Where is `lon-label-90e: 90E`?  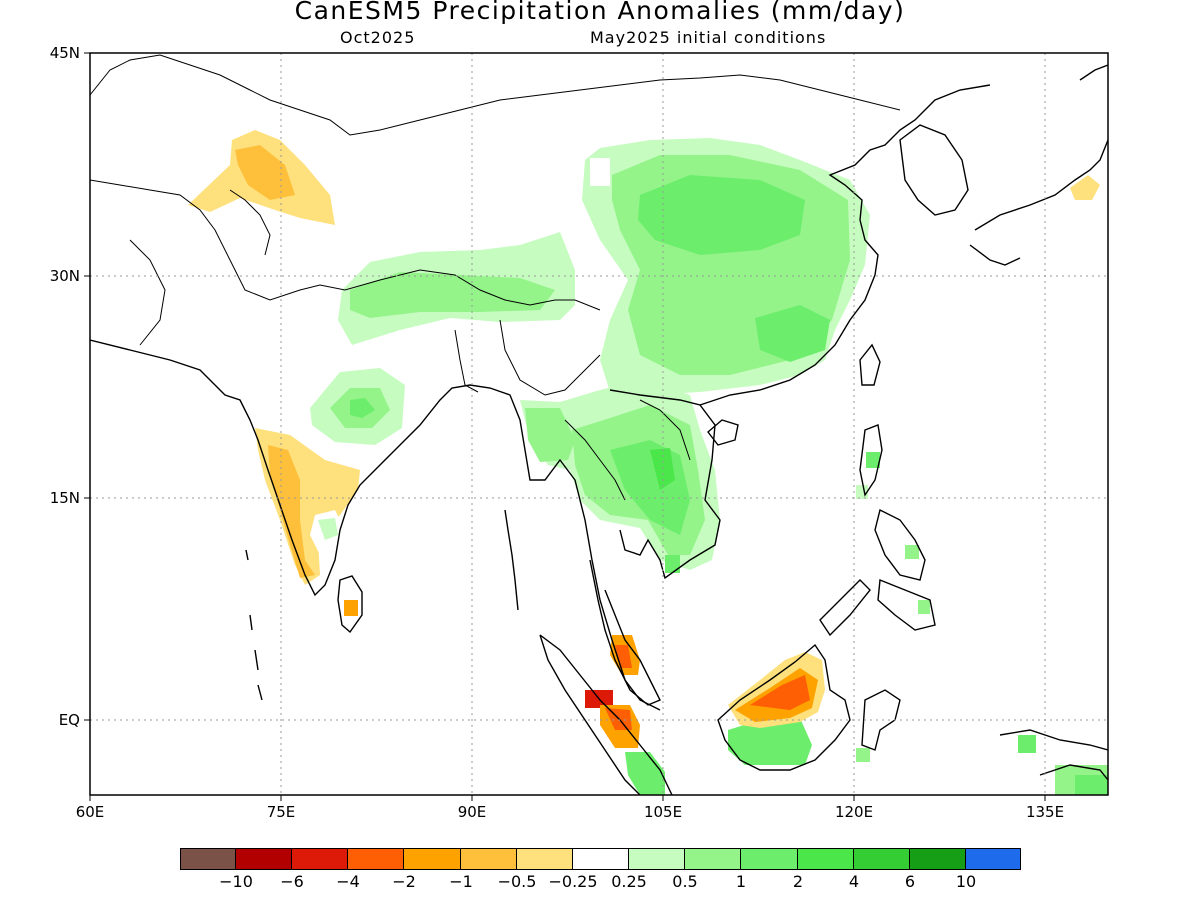 lon-label-90e: 90E is located at coordinates (472, 812).